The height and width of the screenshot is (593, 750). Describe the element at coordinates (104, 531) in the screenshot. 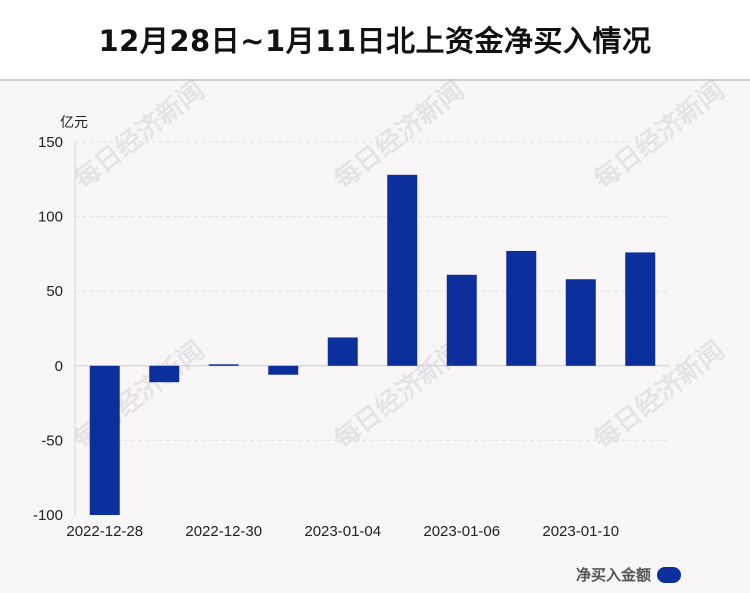

I see `x-tick-label: 2022-12-28` at that location.